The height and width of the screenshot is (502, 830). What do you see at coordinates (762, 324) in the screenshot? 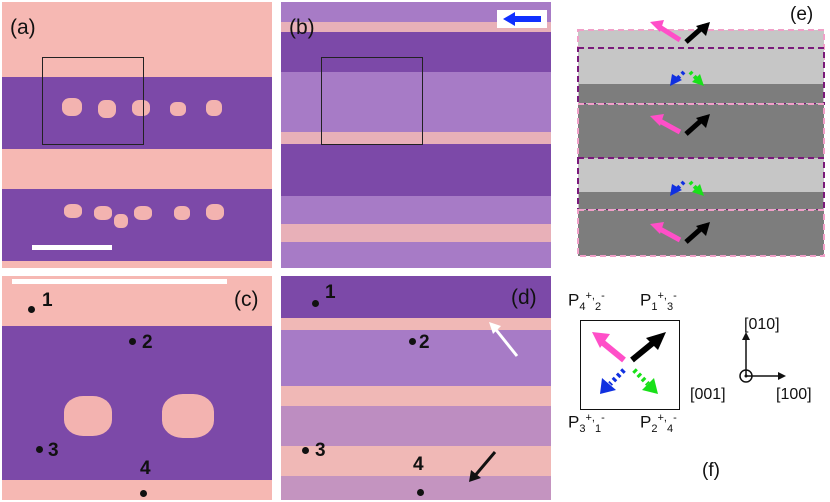
I see `axis-label-y: [010]` at bounding box center [762, 324].